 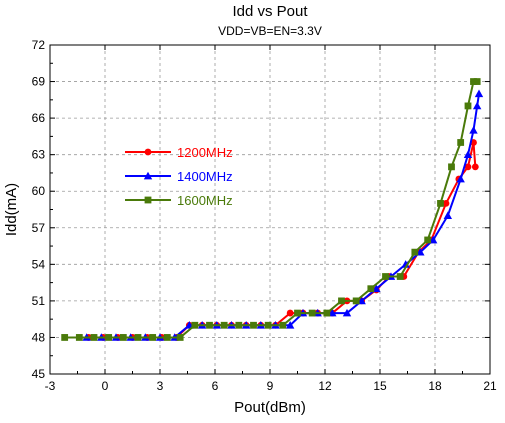 What do you see at coordinates (270, 407) in the screenshot?
I see `x-axis-label: Pout(dBm)` at bounding box center [270, 407].